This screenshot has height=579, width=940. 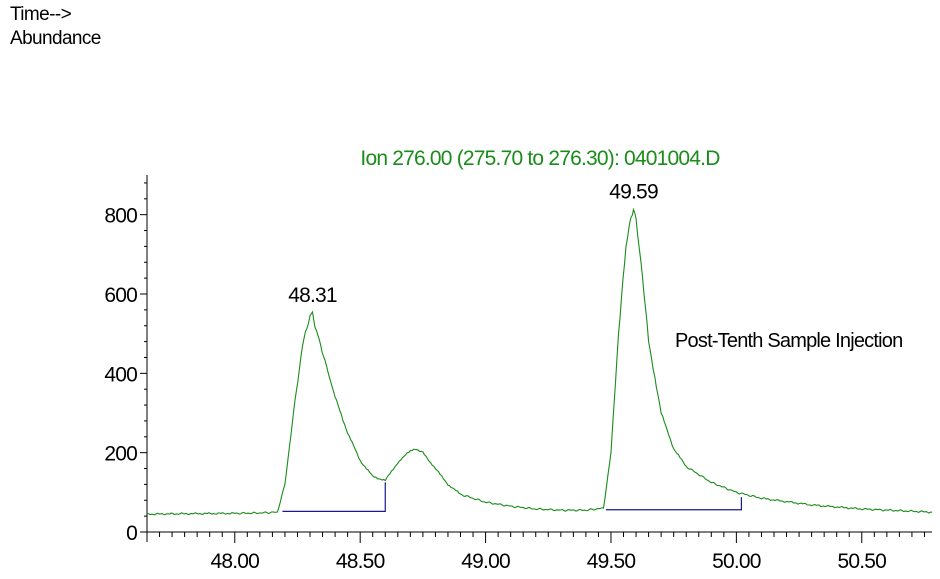 I want to click on peak-retention-label: 49.59, so click(x=633, y=192).